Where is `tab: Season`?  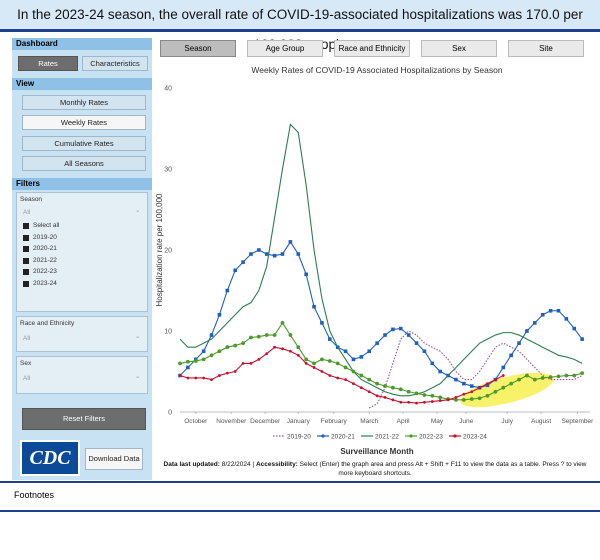 tab: Season is located at coordinates (198, 48).